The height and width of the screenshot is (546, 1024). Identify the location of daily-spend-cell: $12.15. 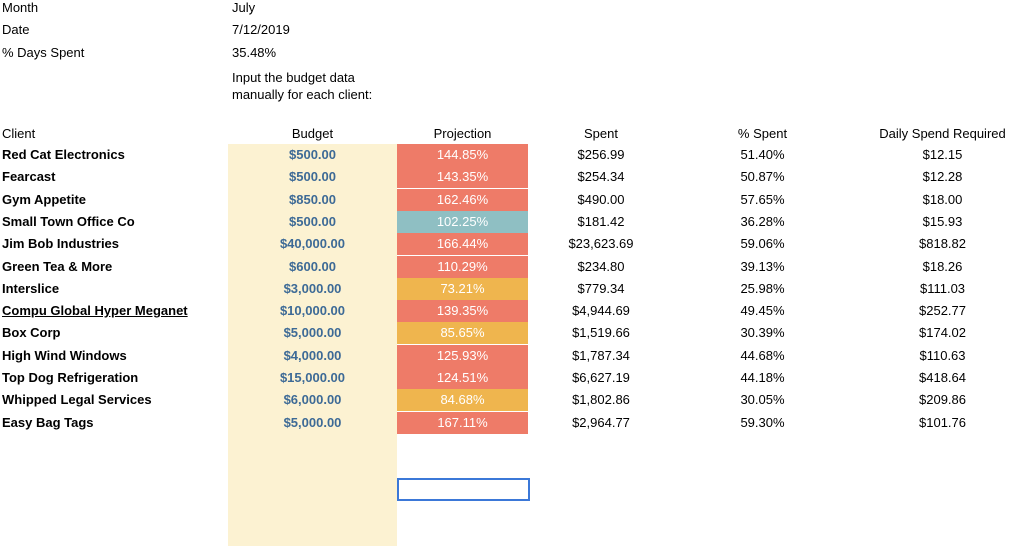
(942, 154).